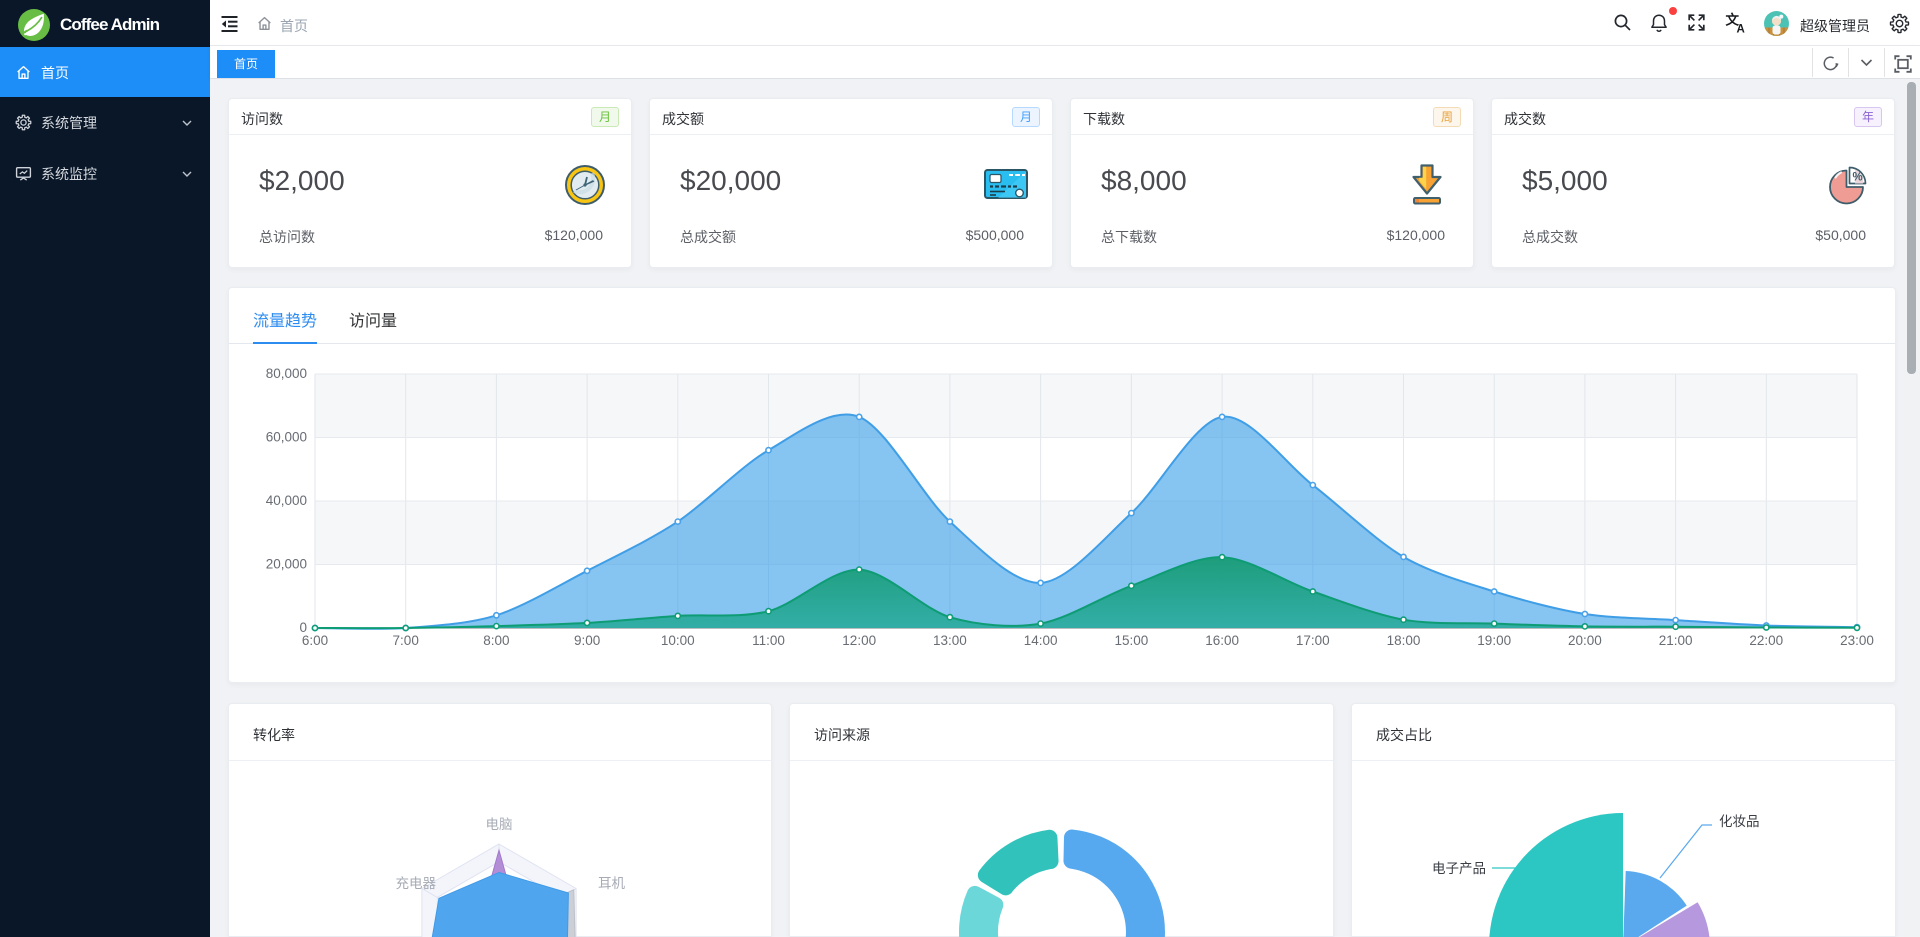 The width and height of the screenshot is (1920, 937). I want to click on svg-text: 20:00, so click(1585, 640).